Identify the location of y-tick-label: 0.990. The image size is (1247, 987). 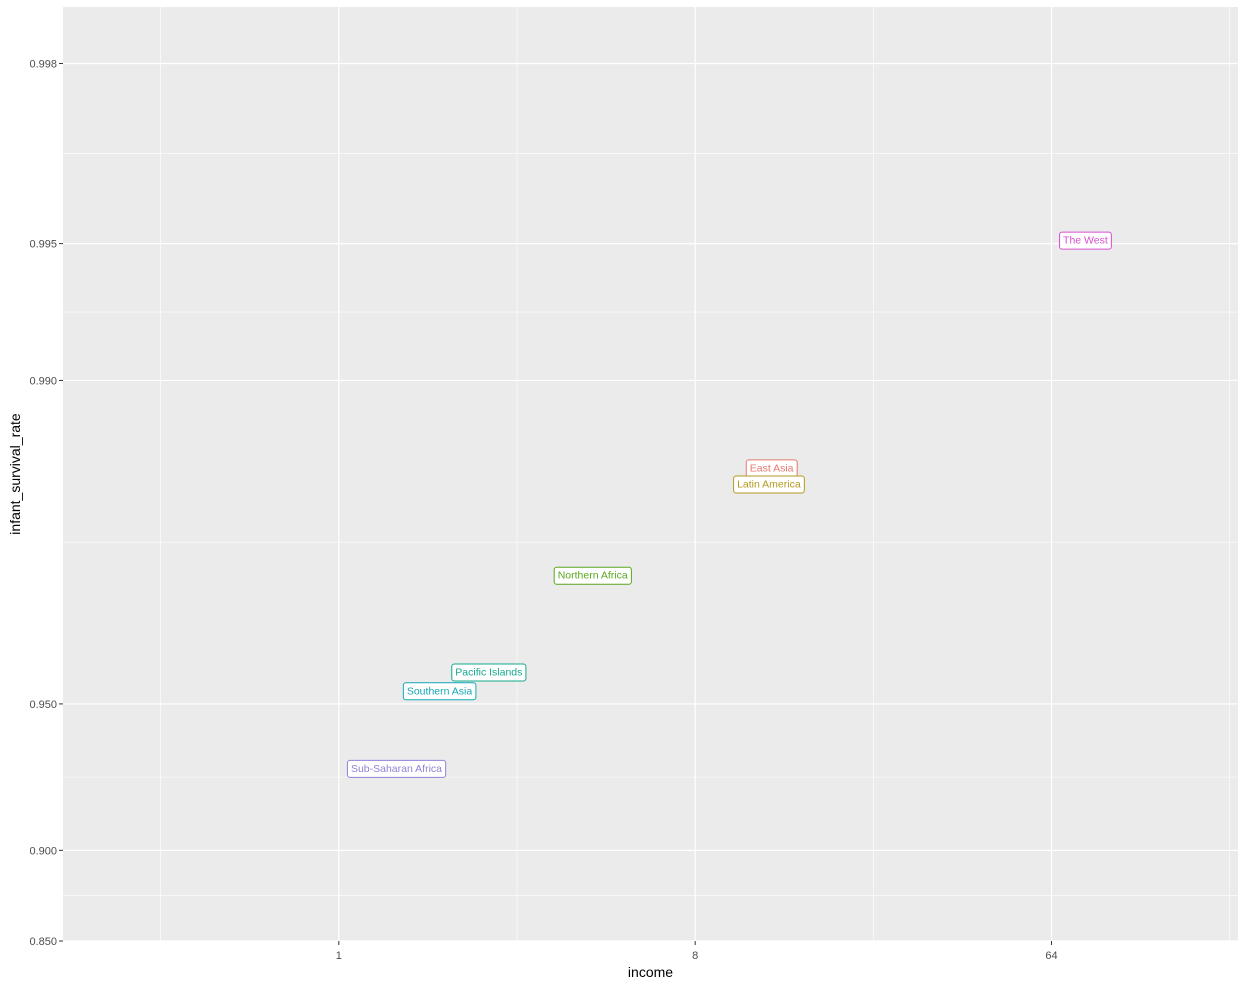
(43, 381).